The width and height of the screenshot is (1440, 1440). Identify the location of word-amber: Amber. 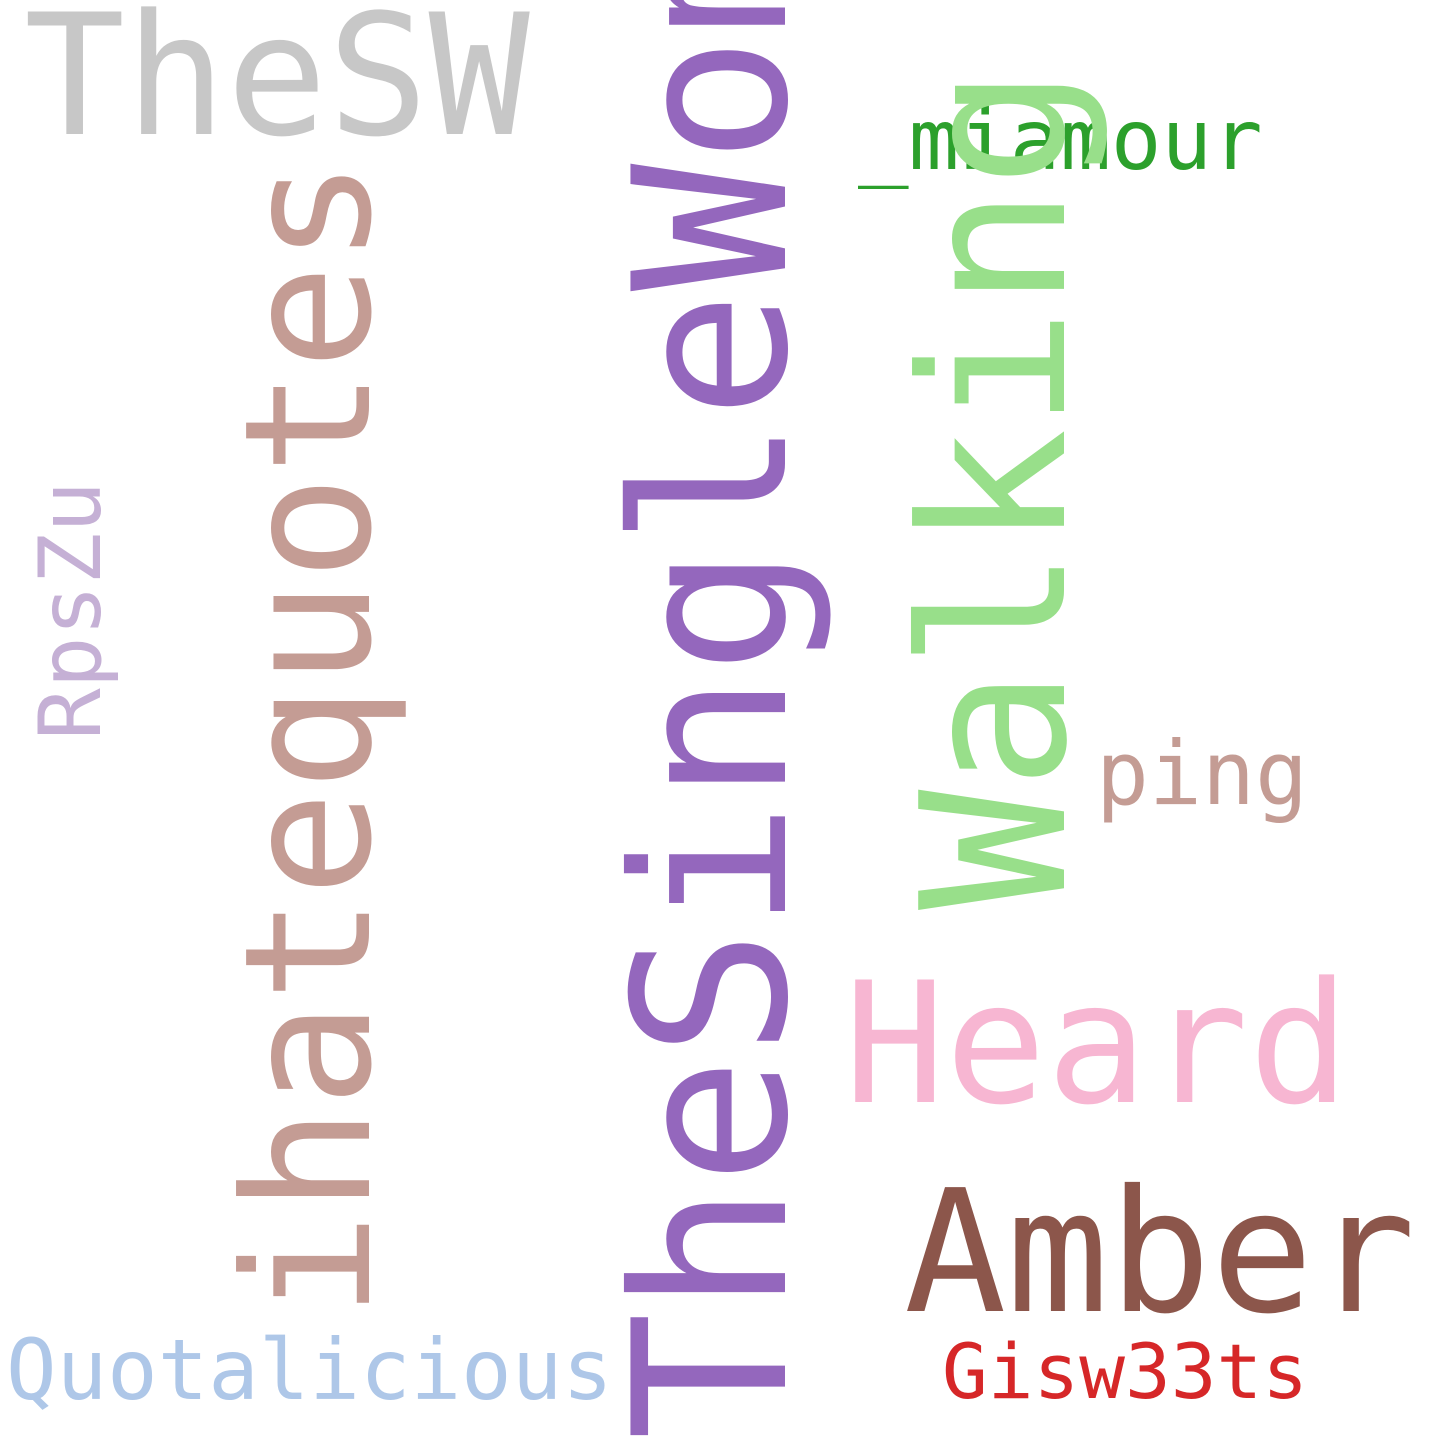
(1160, 1253).